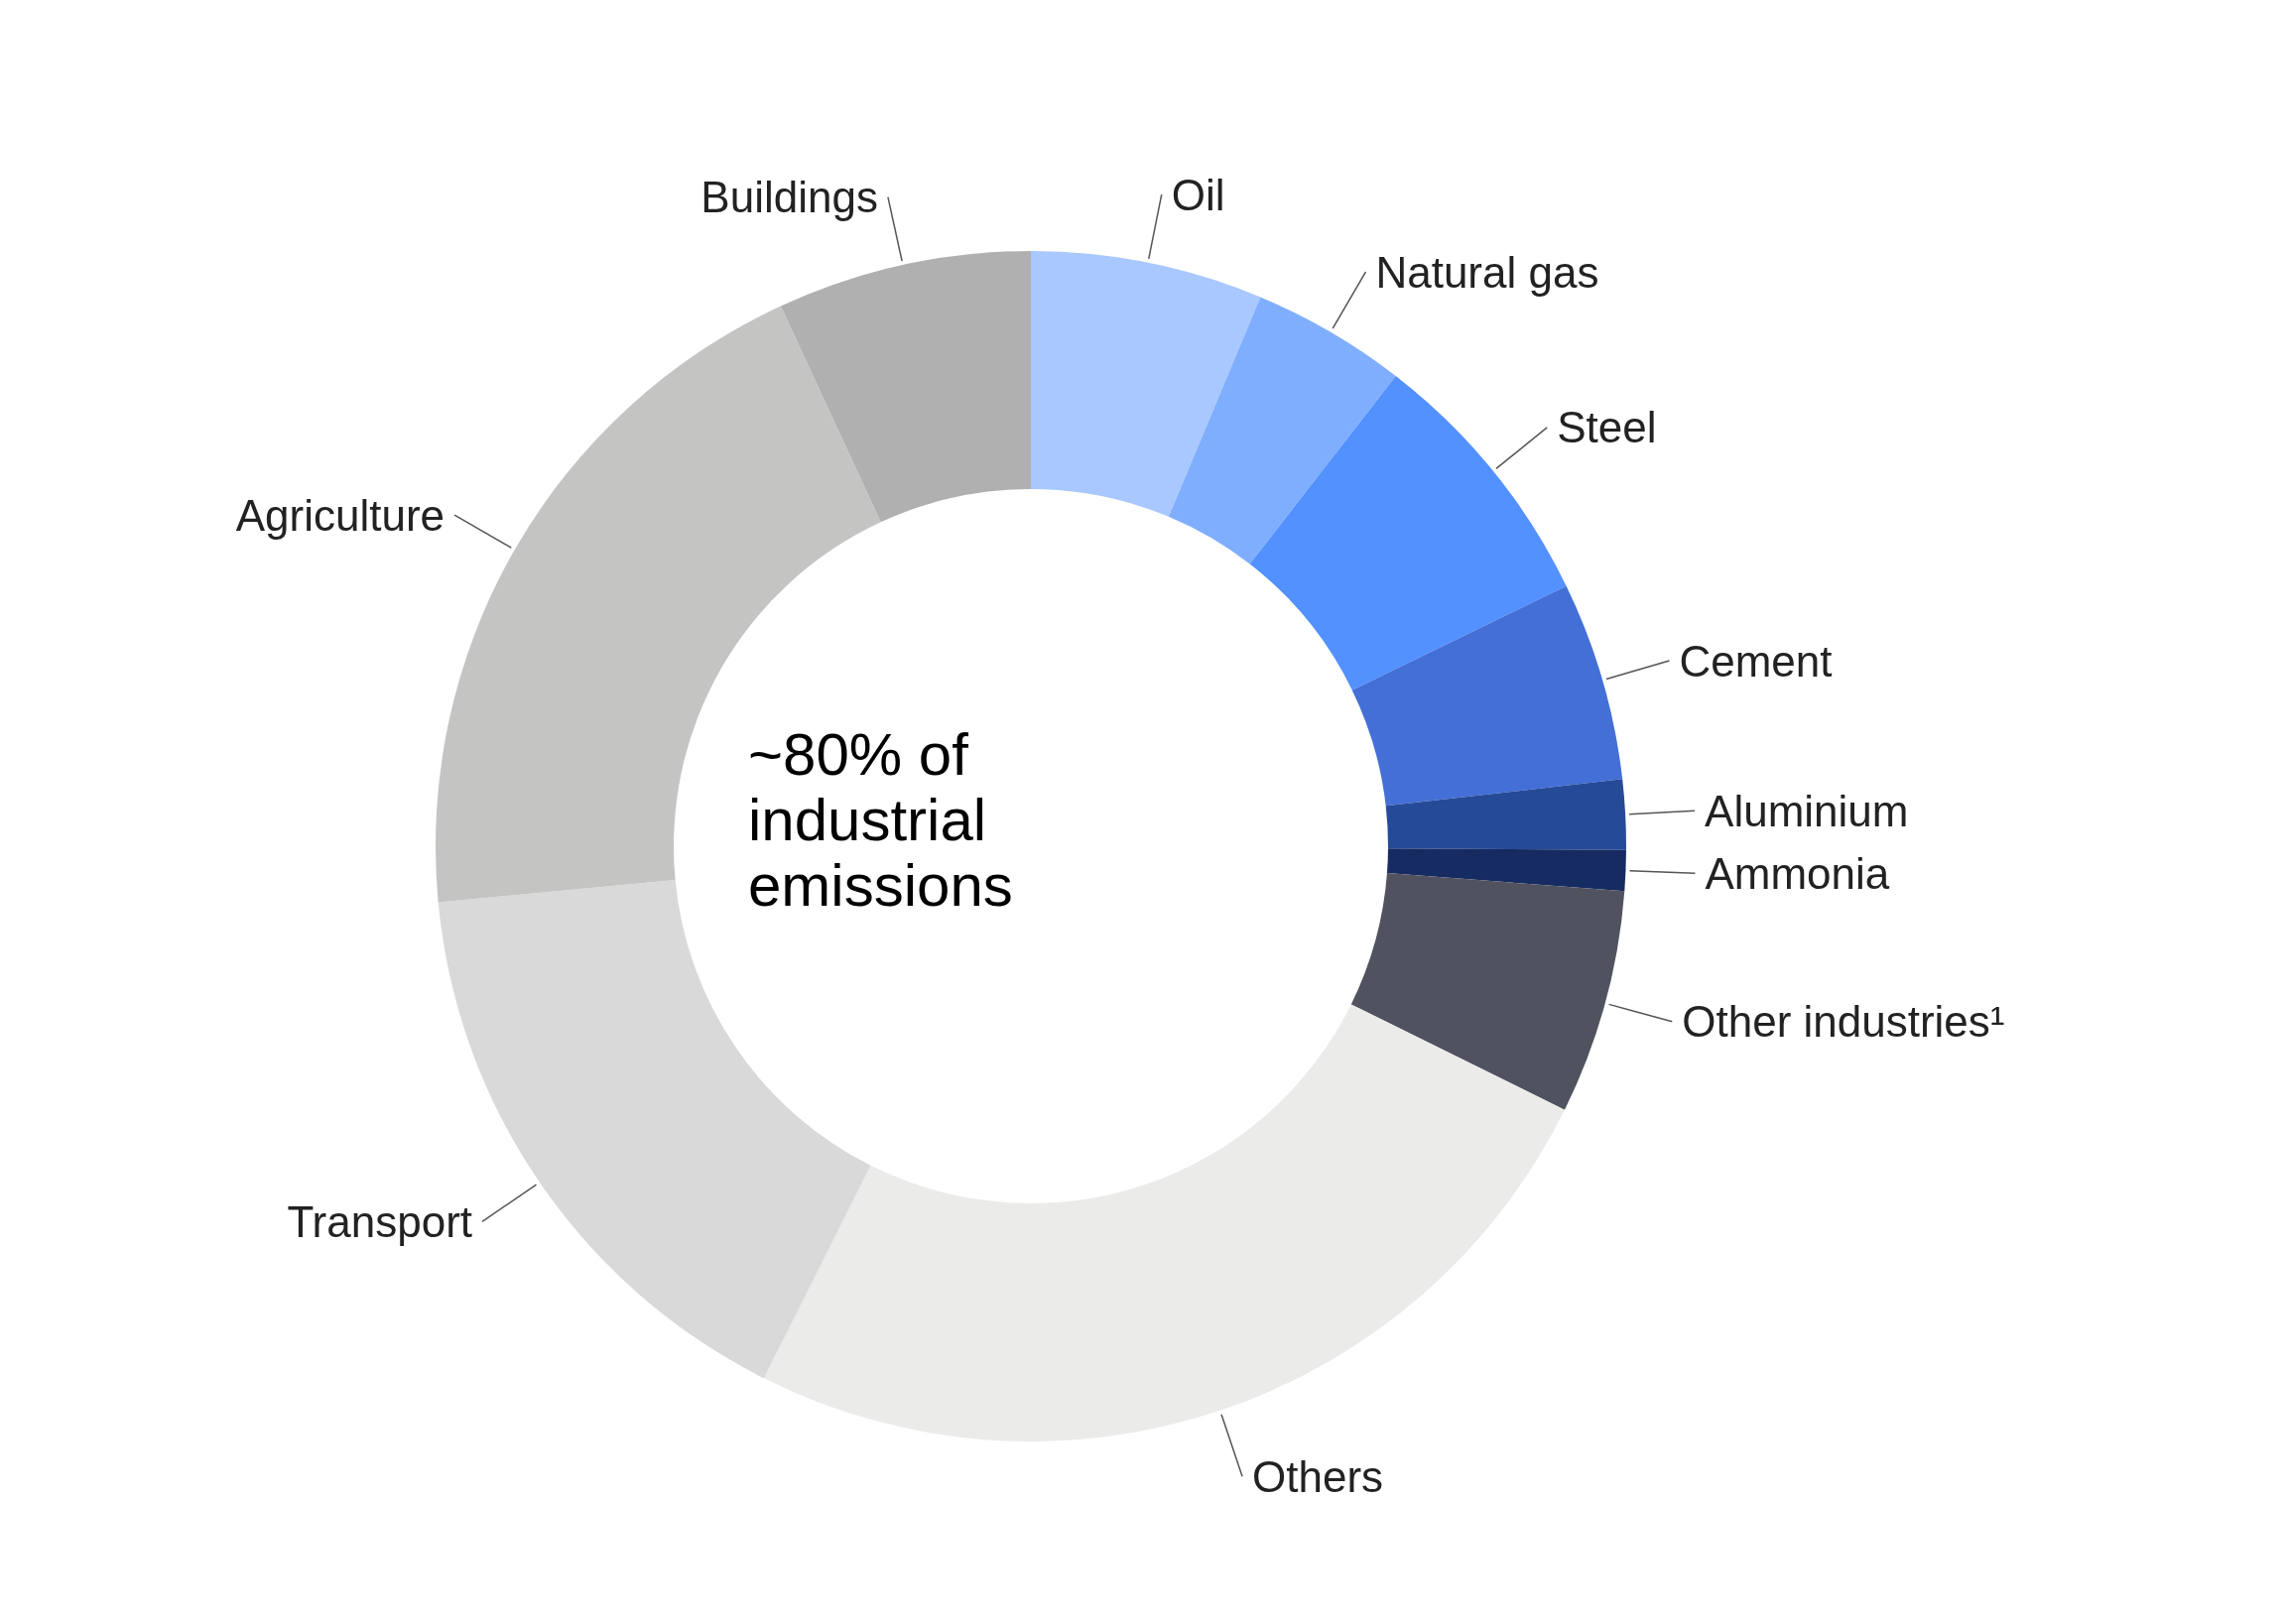 The width and height of the screenshot is (2287, 1624). Describe the element at coordinates (789, 197) in the screenshot. I see `slice-label: Buildings` at that location.